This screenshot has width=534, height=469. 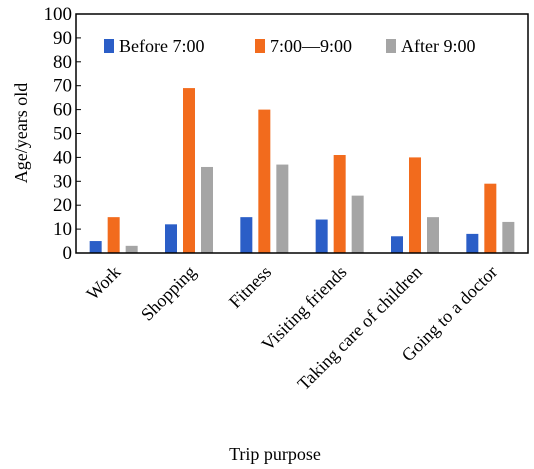 What do you see at coordinates (68, 253) in the screenshot?
I see `y-tick-label: 0` at bounding box center [68, 253].